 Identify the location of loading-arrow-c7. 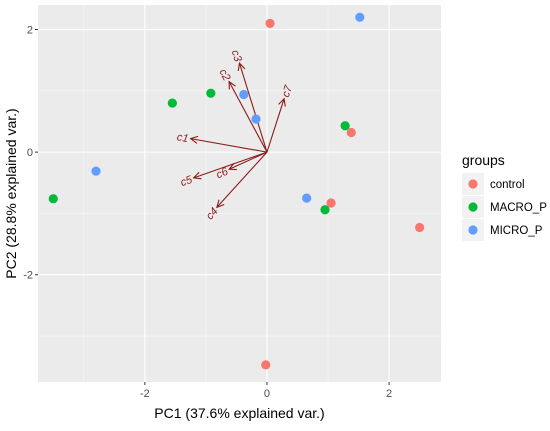
(275, 125).